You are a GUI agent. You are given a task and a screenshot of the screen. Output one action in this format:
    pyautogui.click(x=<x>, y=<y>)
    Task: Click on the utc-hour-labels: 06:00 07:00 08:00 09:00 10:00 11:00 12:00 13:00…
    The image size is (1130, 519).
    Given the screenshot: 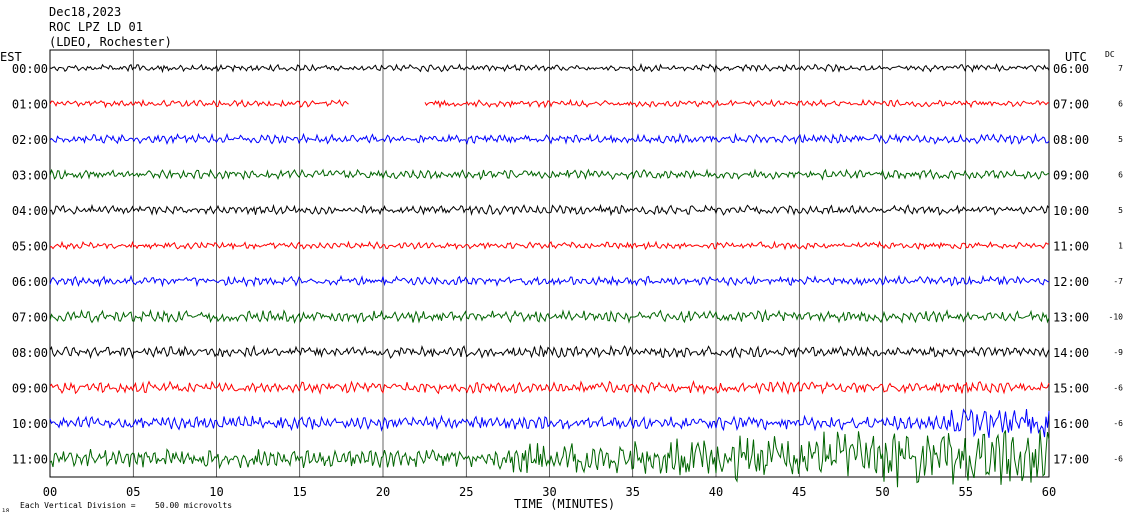 What is the action you would take?
    pyautogui.click(x=1071, y=264)
    